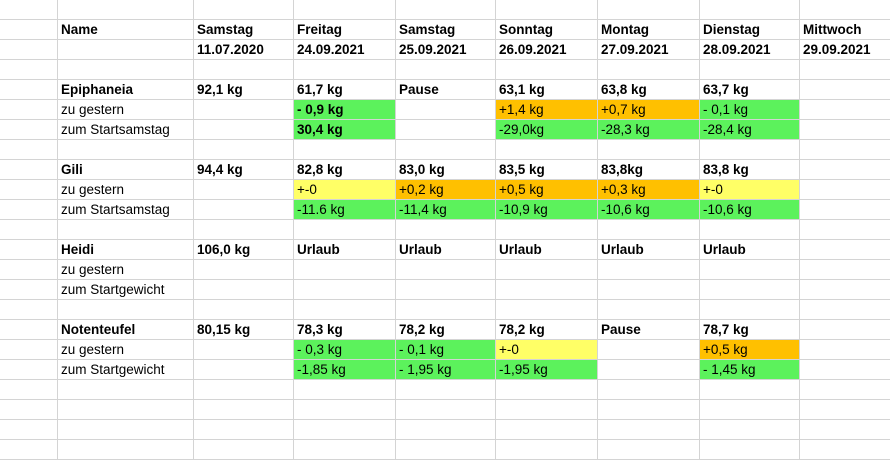 The width and height of the screenshot is (890, 460). What do you see at coordinates (649, 90) in the screenshot?
I see `weight-value: 63,8 kg` at bounding box center [649, 90].